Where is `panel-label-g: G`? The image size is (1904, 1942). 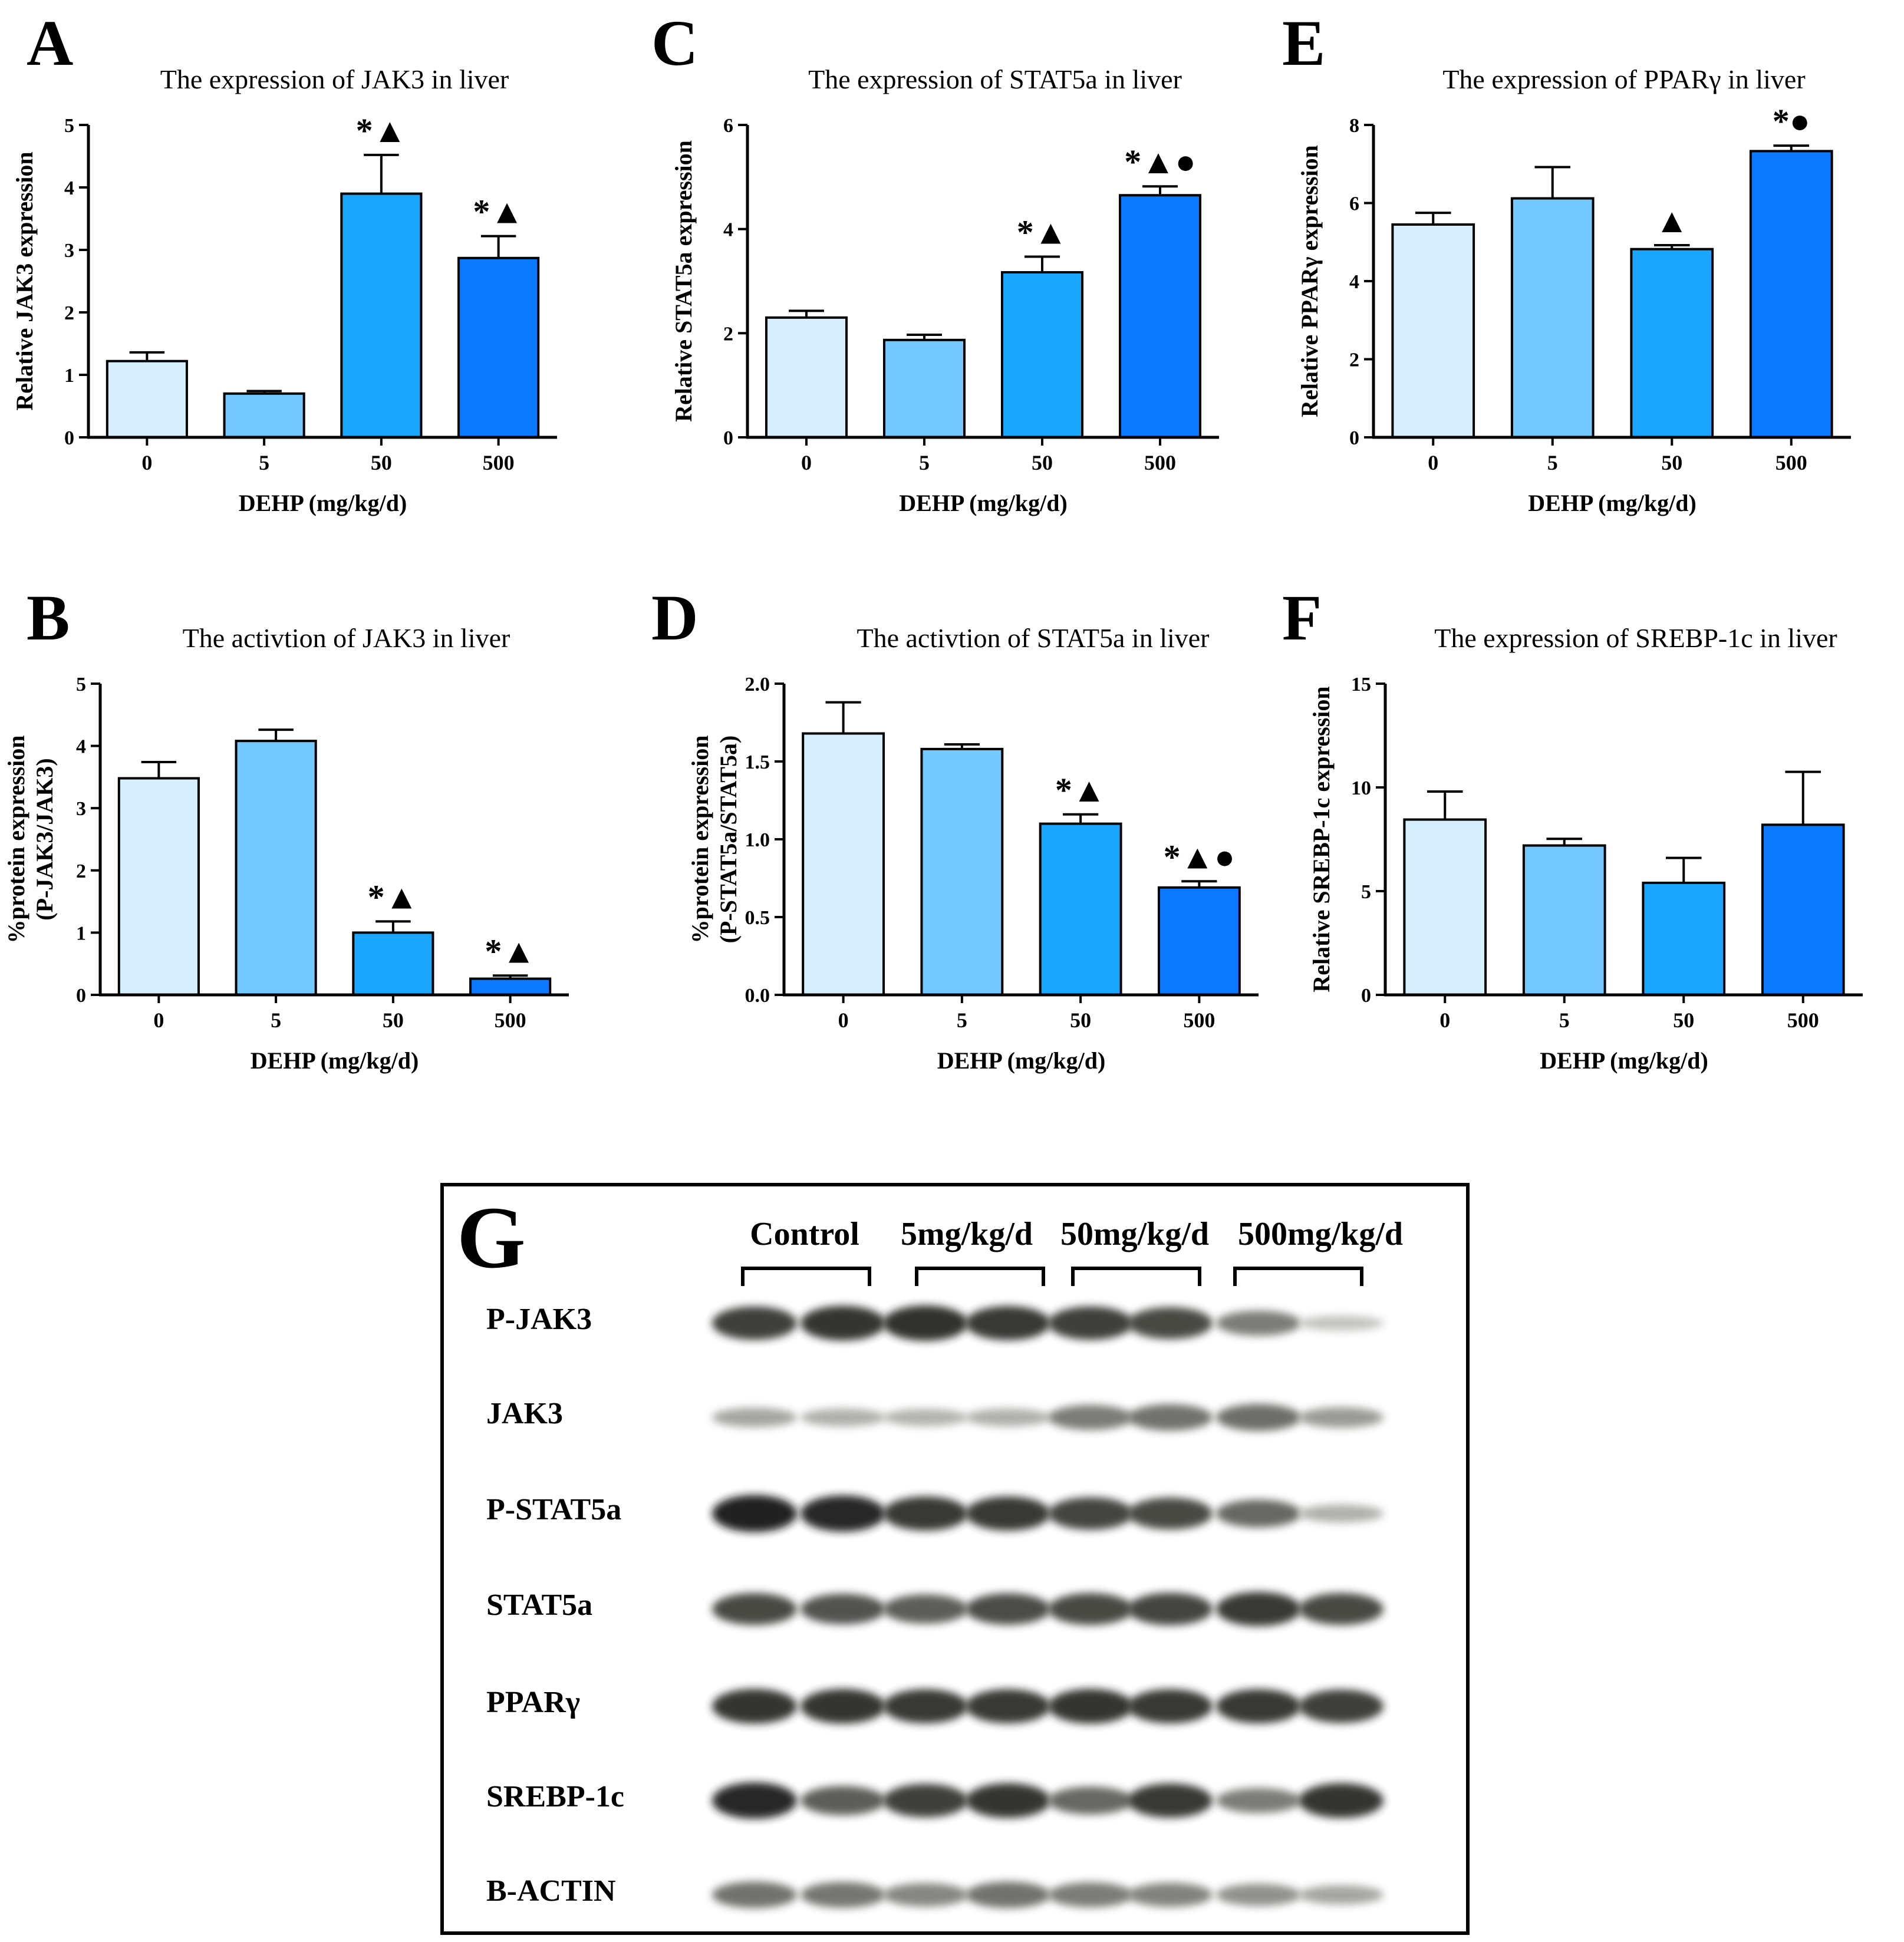 panel-label-g: G is located at coordinates (491, 1238).